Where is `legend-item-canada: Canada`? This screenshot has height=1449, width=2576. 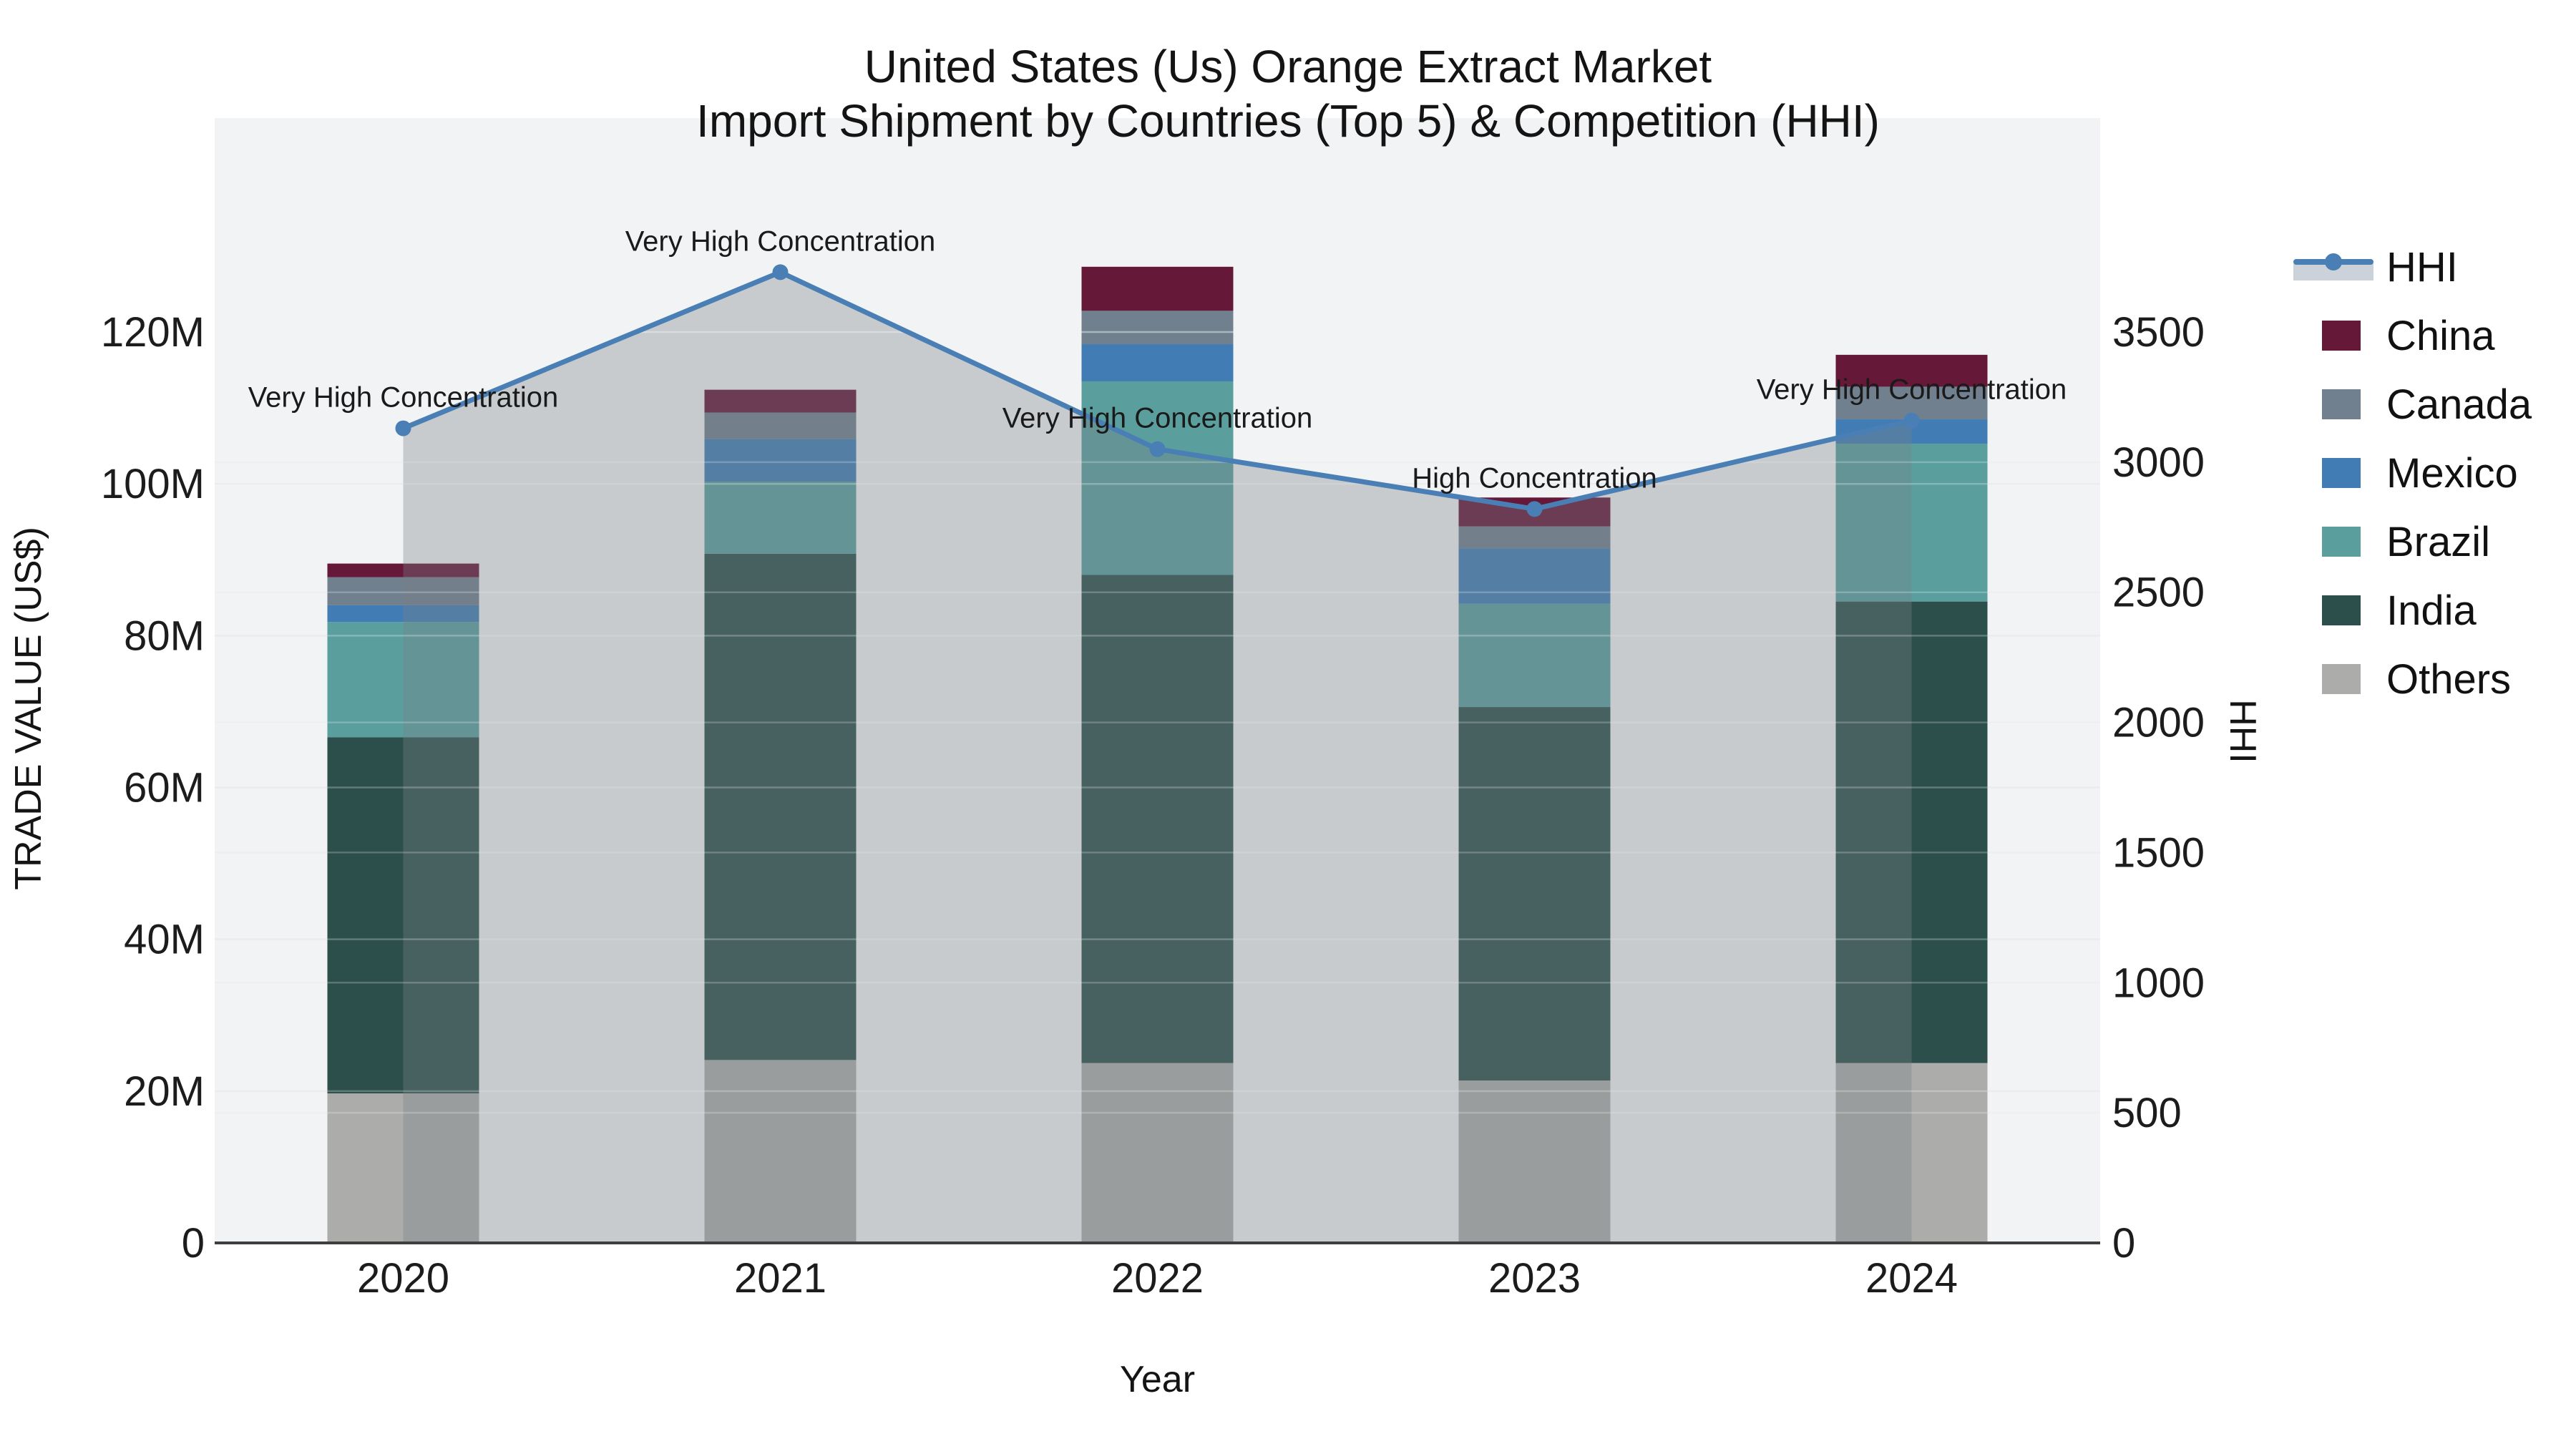
legend-item-canada: Canada is located at coordinates (2412, 404).